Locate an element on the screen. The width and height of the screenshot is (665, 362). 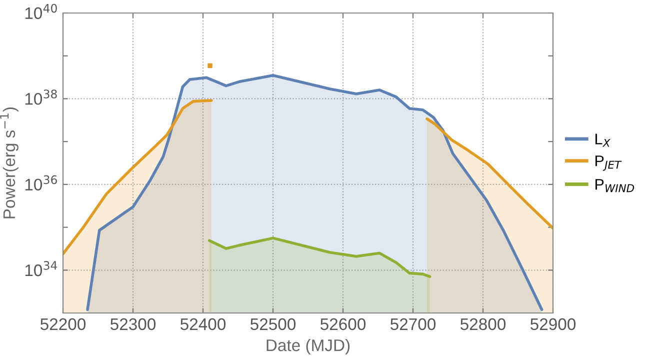
y-tick-label: 10$^{40}$ is located at coordinates (41, 12).